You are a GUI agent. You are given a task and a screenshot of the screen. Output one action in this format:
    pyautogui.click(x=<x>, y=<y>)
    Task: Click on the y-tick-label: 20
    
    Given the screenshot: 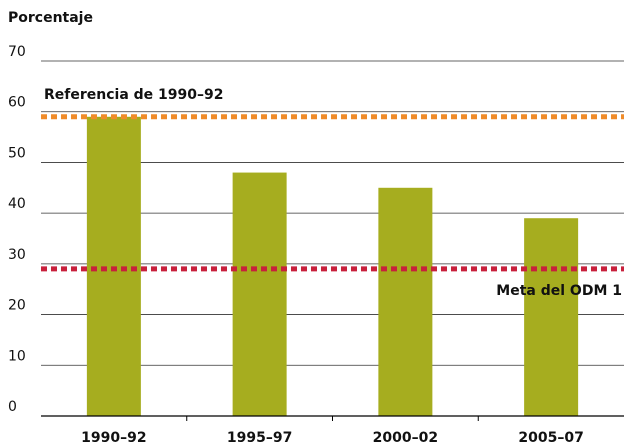 What is the action you would take?
    pyautogui.click(x=17, y=306)
    